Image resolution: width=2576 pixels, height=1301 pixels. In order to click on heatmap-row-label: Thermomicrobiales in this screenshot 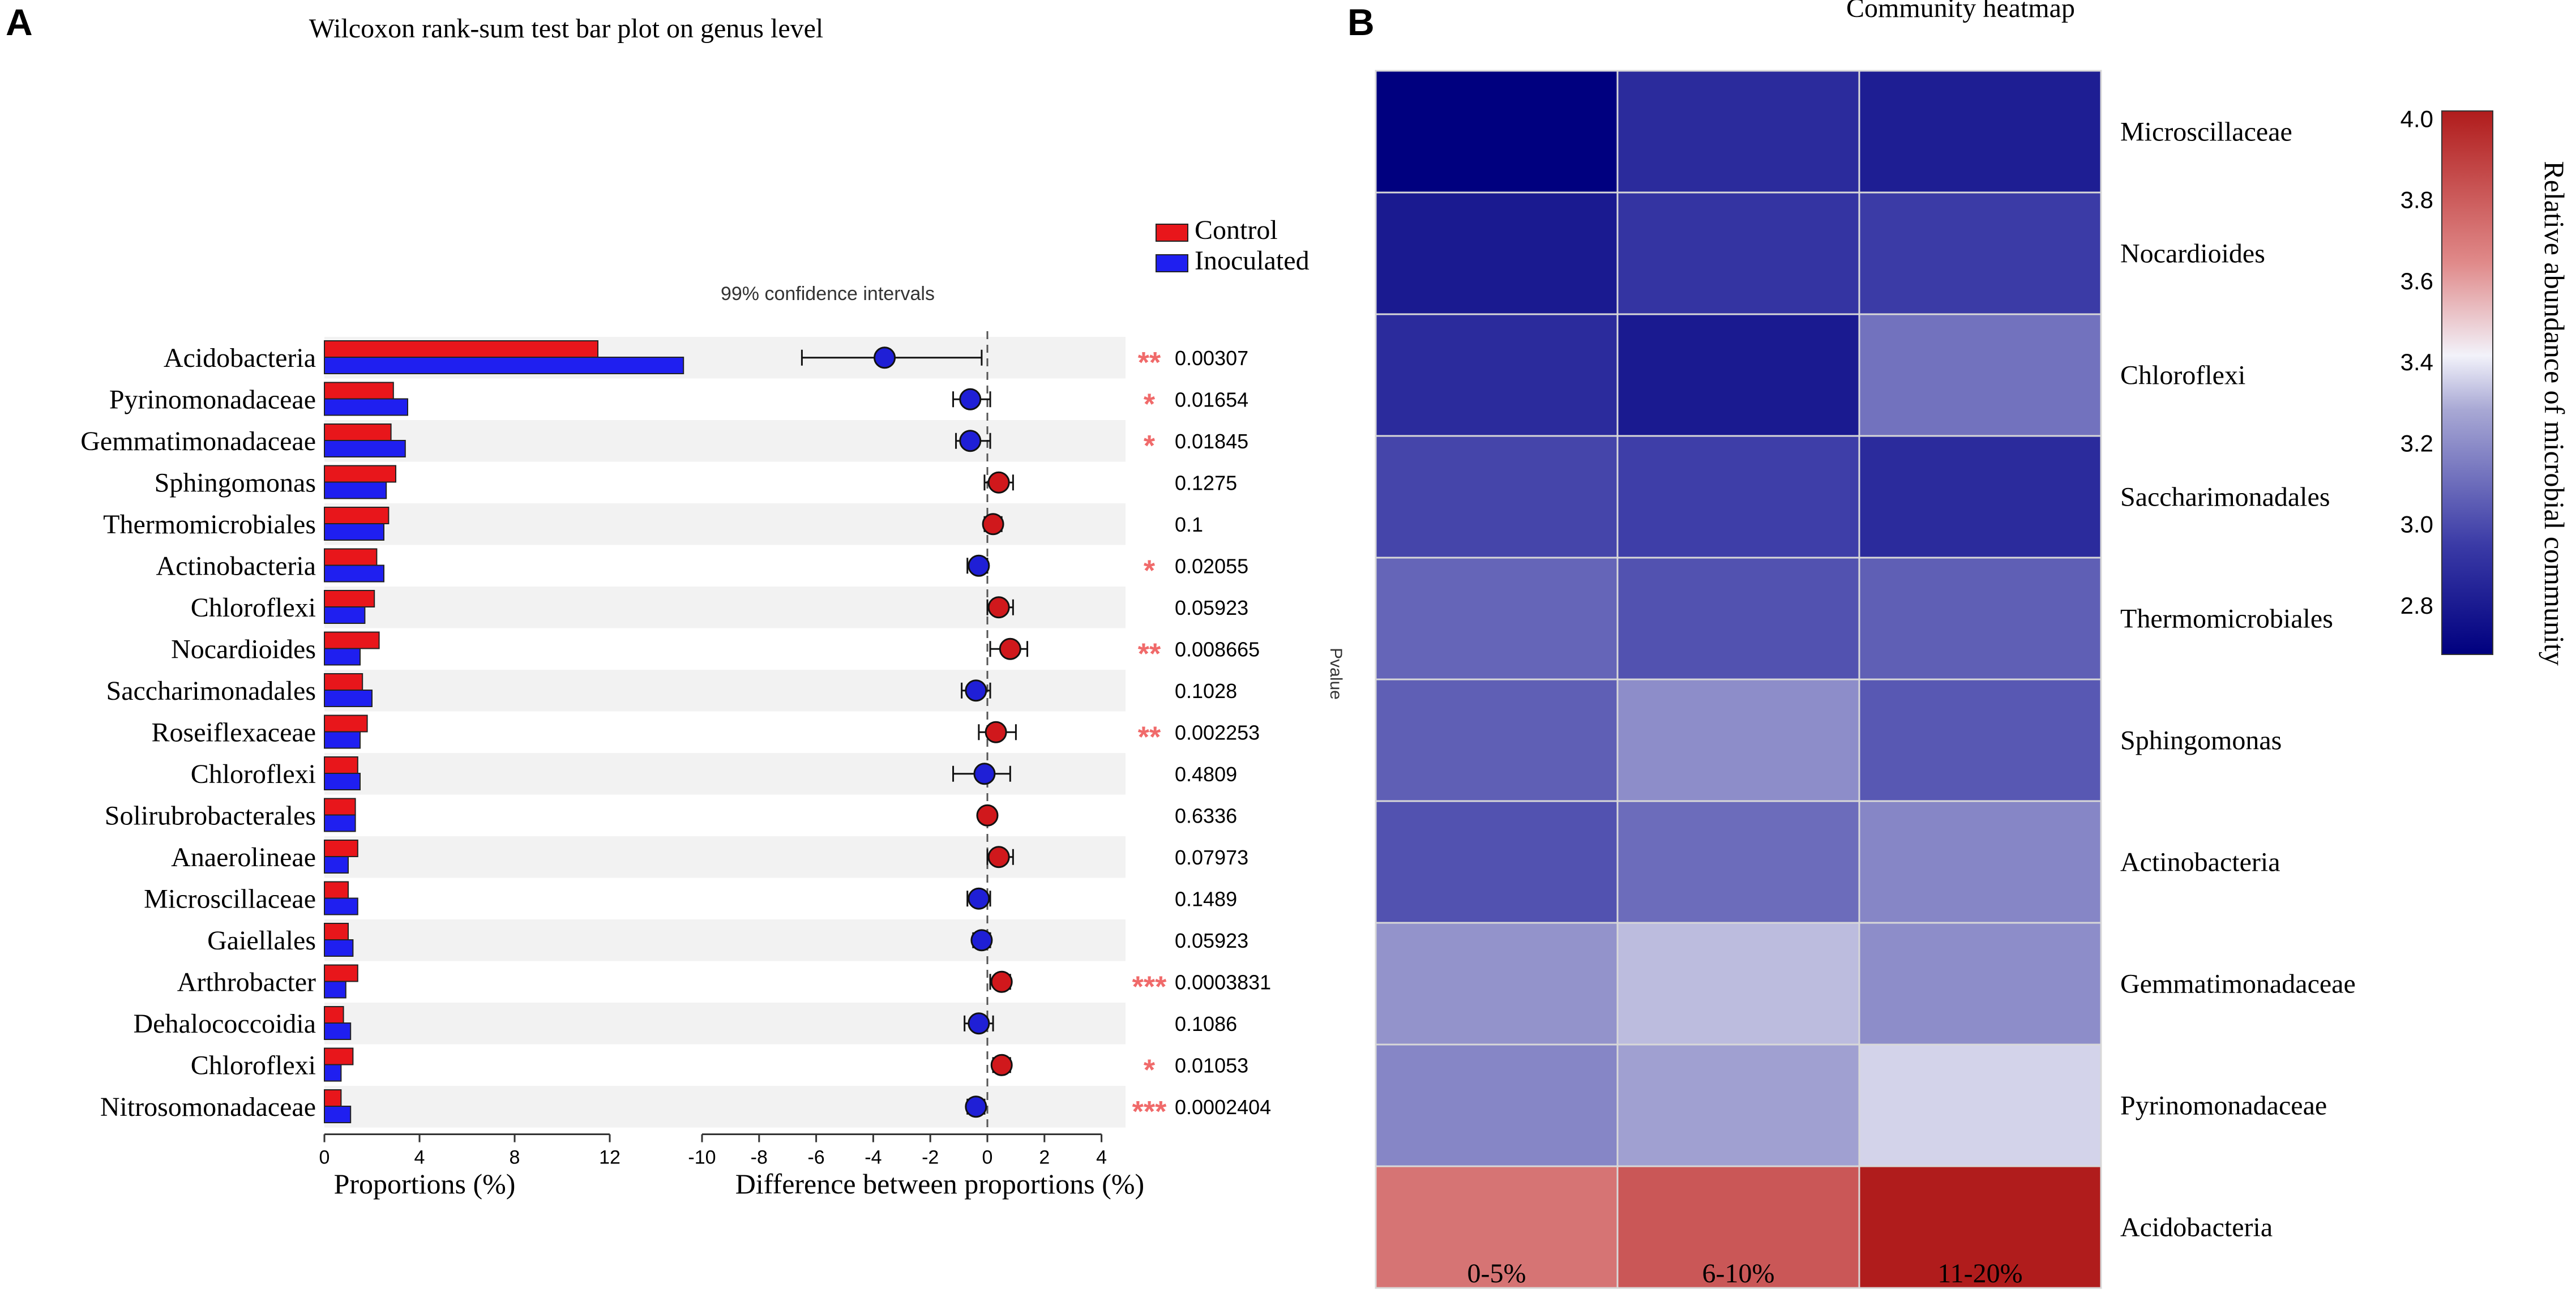, I will do `click(2226, 619)`.